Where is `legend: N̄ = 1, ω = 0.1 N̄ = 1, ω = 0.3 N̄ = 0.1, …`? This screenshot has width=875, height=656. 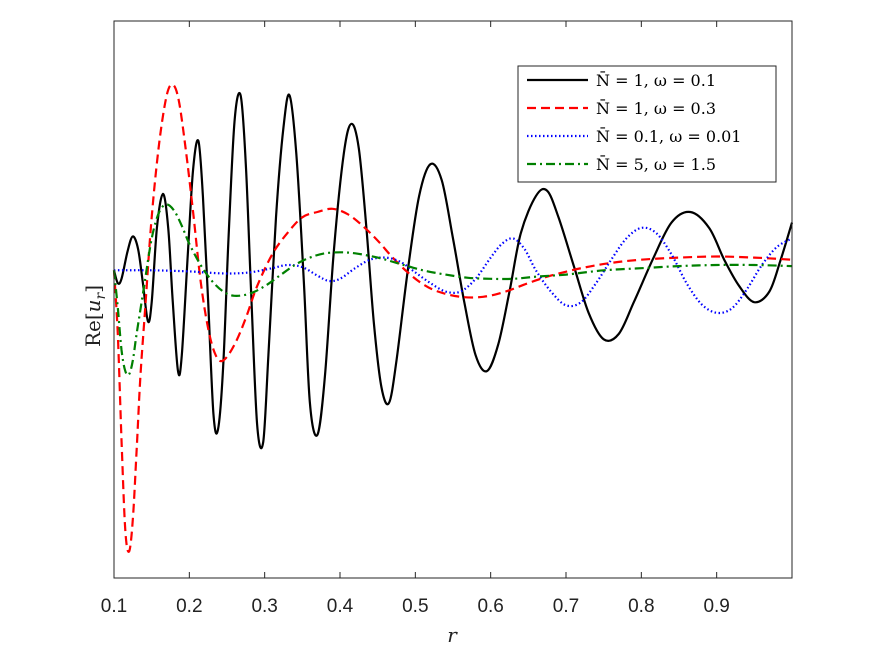
legend: N̄ = 1, ω = 0.1 N̄ = 1, ω = 0.3 N̄ = 0.1, … is located at coordinates (647, 124).